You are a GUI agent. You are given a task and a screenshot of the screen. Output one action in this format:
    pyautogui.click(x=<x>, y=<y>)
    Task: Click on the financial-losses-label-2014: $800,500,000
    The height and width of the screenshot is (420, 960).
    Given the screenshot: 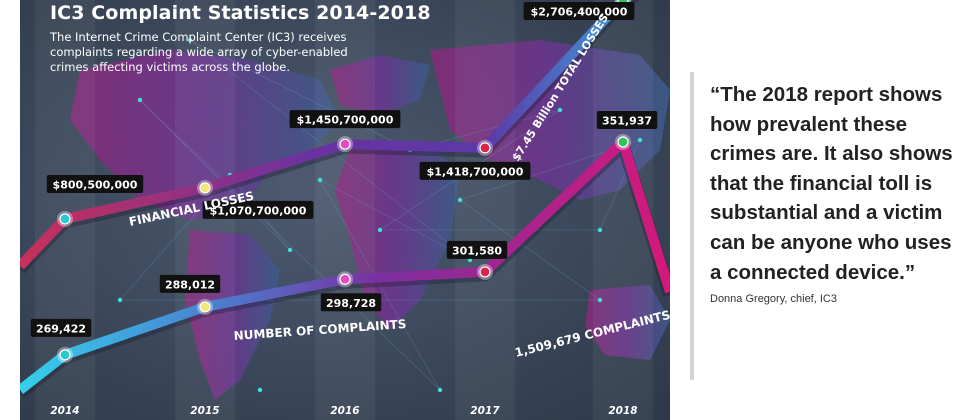 What is the action you would take?
    pyautogui.click(x=95, y=183)
    